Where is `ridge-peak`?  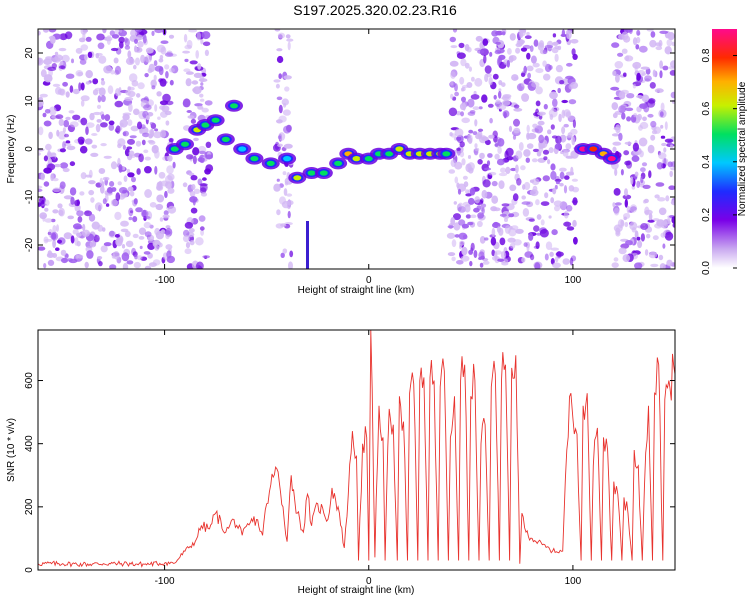 ridge-peak is located at coordinates (225, 139).